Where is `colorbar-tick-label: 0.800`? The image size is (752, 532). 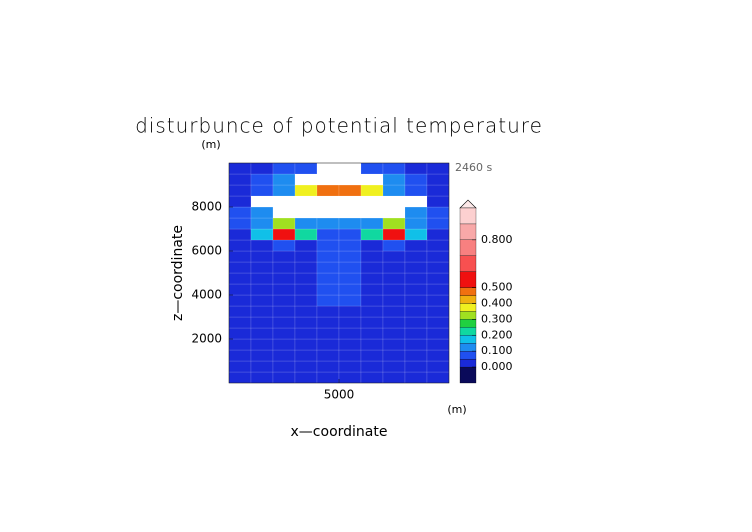
colorbar-tick-label: 0.800 is located at coordinates (497, 239).